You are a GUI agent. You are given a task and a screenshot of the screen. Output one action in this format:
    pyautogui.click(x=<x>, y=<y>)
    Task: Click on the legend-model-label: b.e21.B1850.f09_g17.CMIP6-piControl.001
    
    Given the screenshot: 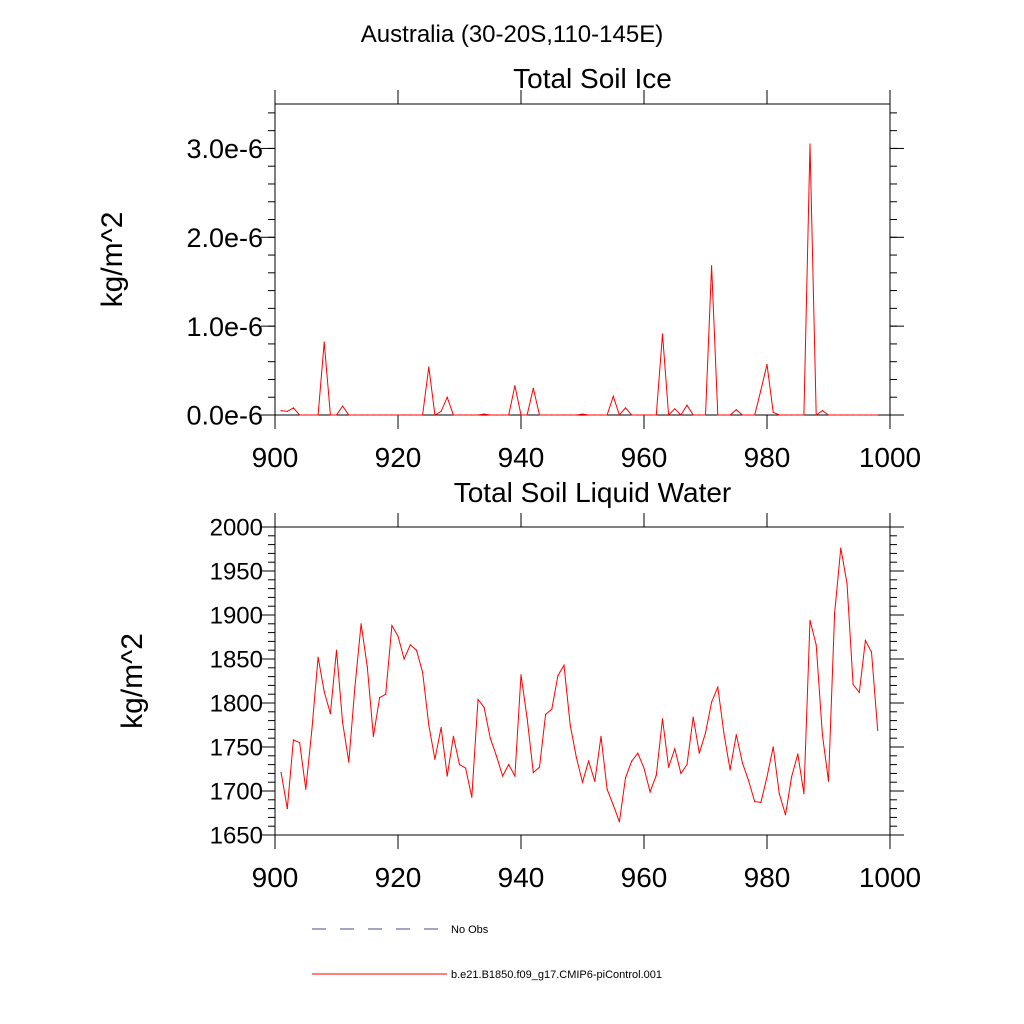 What is the action you would take?
    pyautogui.click(x=556, y=975)
    